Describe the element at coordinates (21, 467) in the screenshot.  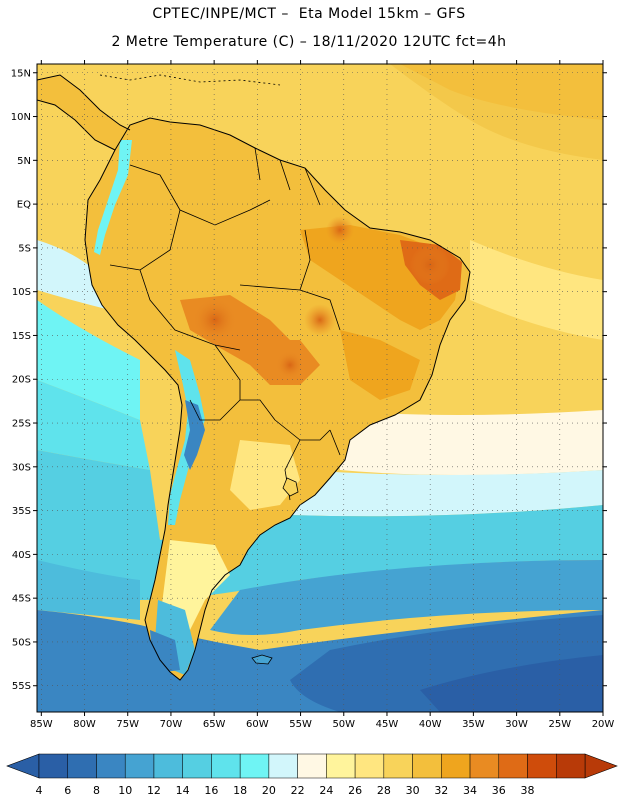
I see `lat-label: 30S` at that location.